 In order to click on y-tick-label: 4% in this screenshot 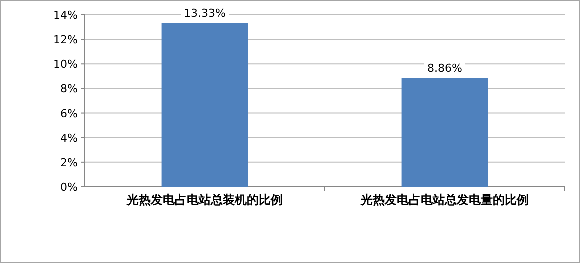, I will do `click(69, 138)`.